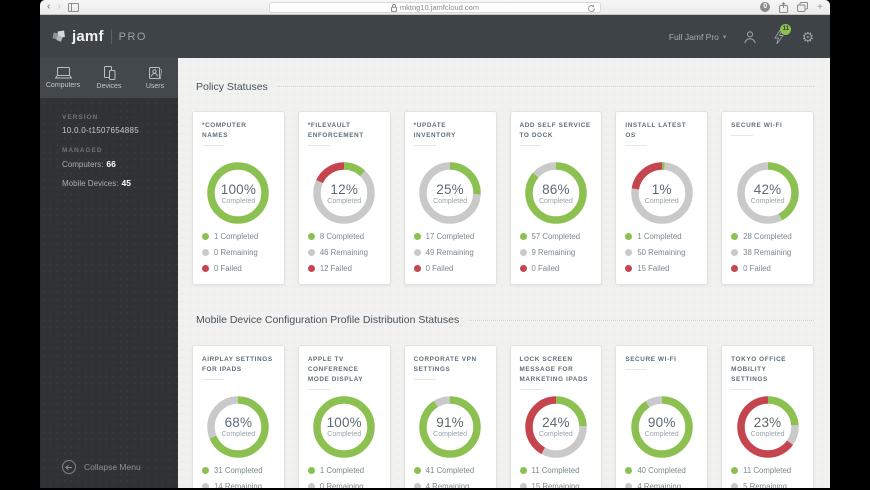 The height and width of the screenshot is (490, 870). I want to click on donut-chart: 91% Completed, so click(450, 427).